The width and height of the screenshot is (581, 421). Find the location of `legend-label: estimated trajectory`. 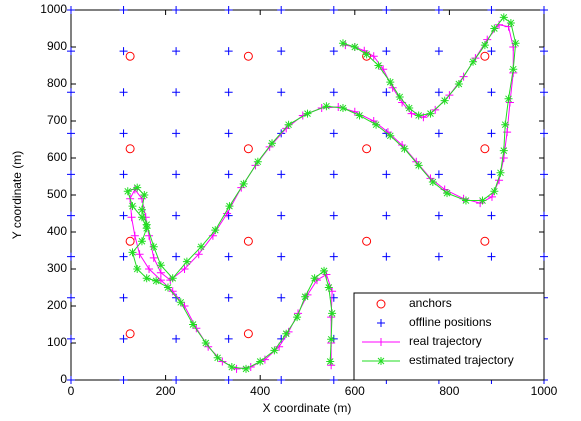

legend-label: estimated trajectory is located at coordinates (461, 360).